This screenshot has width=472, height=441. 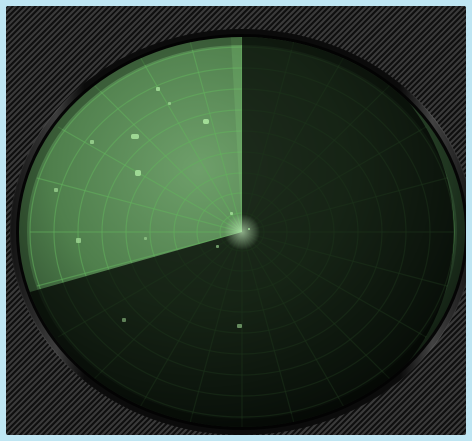 I want to click on radar-sweep-highlight, so click(x=236, y=134).